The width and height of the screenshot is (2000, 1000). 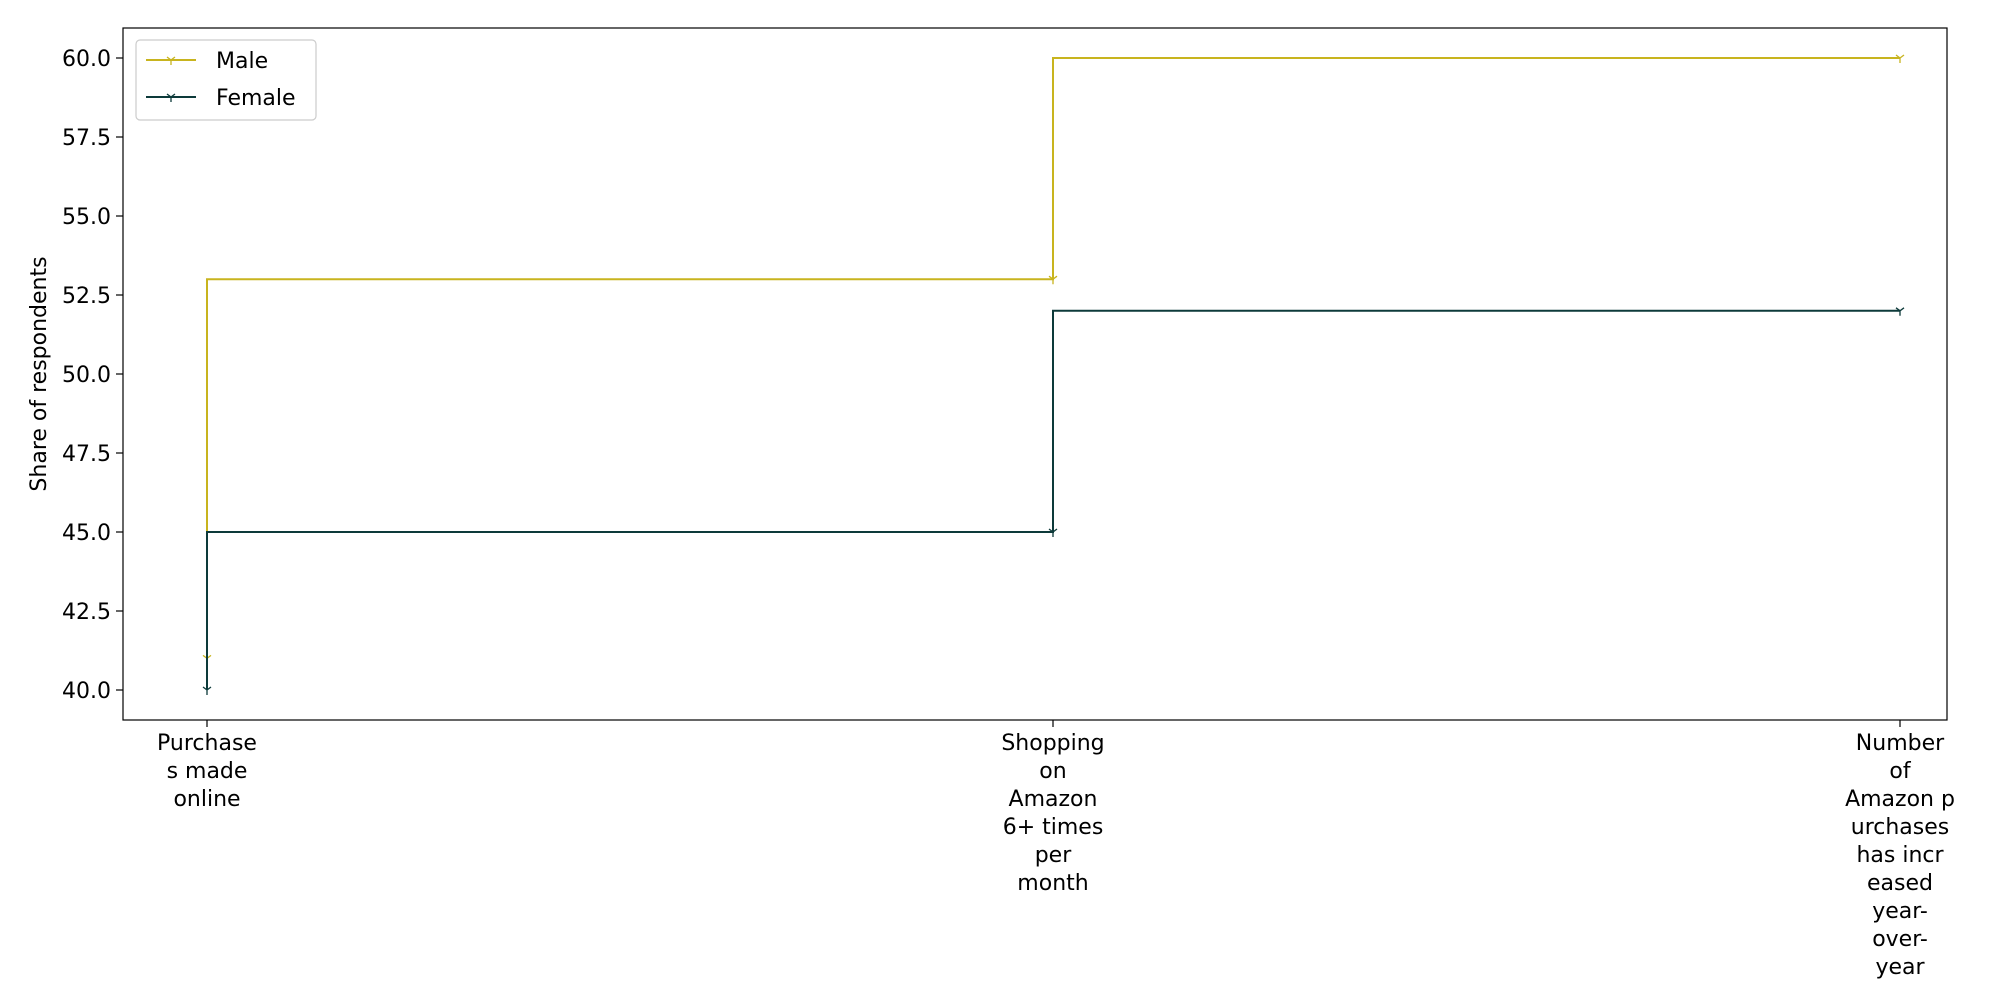 What do you see at coordinates (86, 375) in the screenshot?
I see `y-tick-label: 50.0` at bounding box center [86, 375].